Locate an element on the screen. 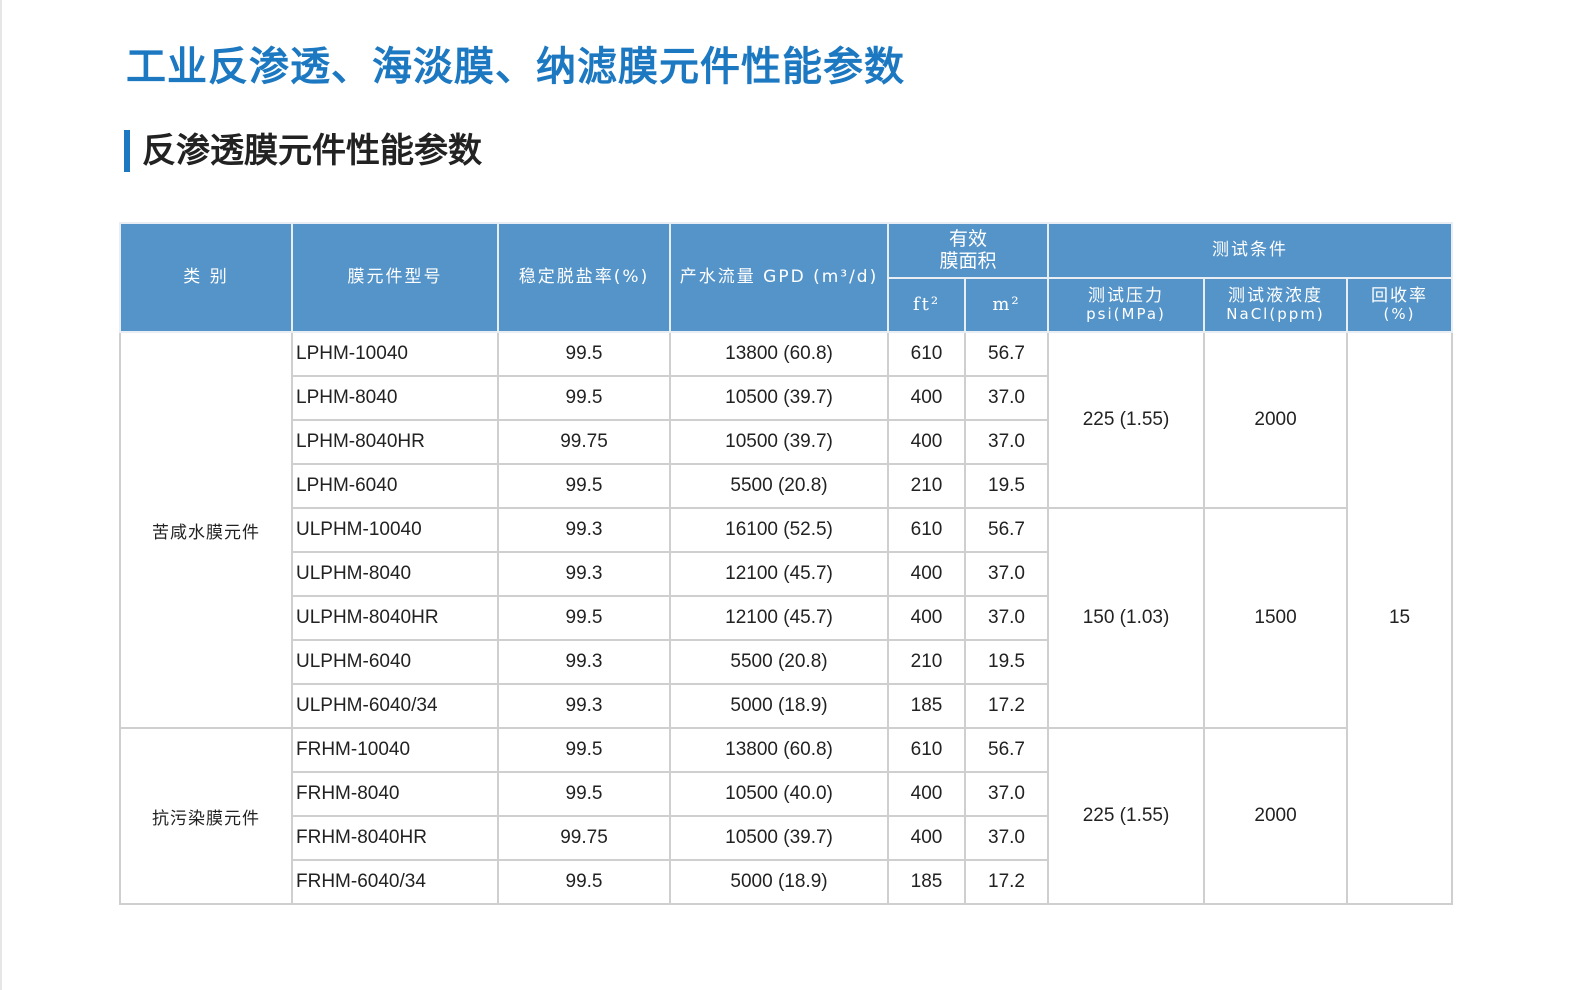  page-edge is located at coordinates (1, 495).